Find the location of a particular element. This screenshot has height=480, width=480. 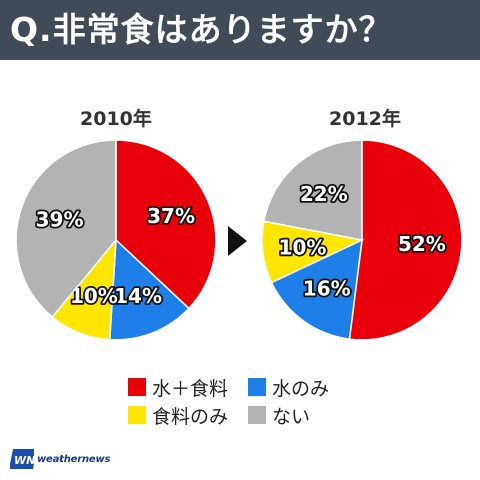

legend-item-none: ない is located at coordinates (308, 416).